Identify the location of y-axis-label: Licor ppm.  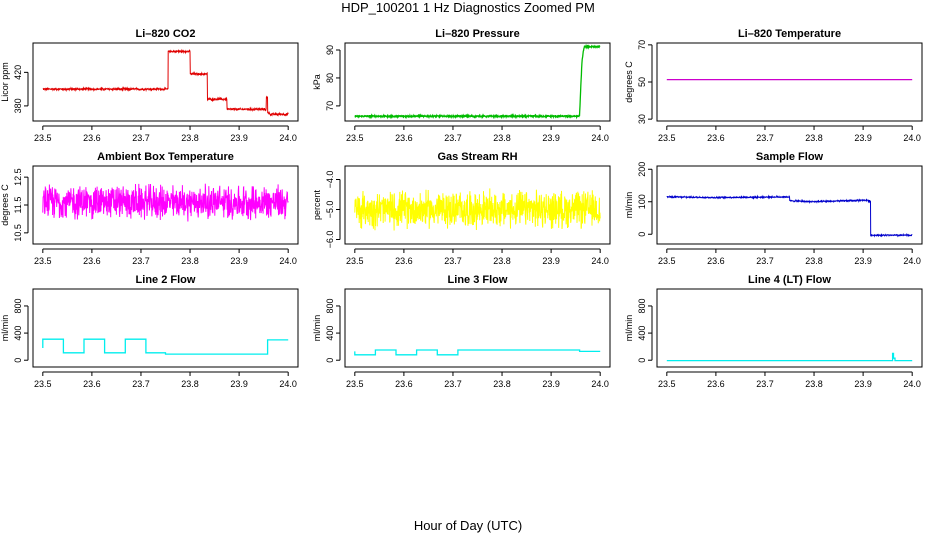
(5, 82).